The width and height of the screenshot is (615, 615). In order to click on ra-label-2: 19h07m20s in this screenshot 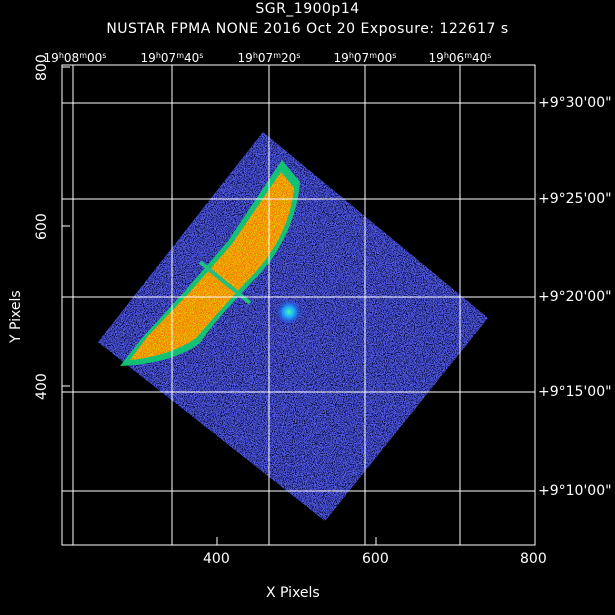, I will do `click(269, 58)`.